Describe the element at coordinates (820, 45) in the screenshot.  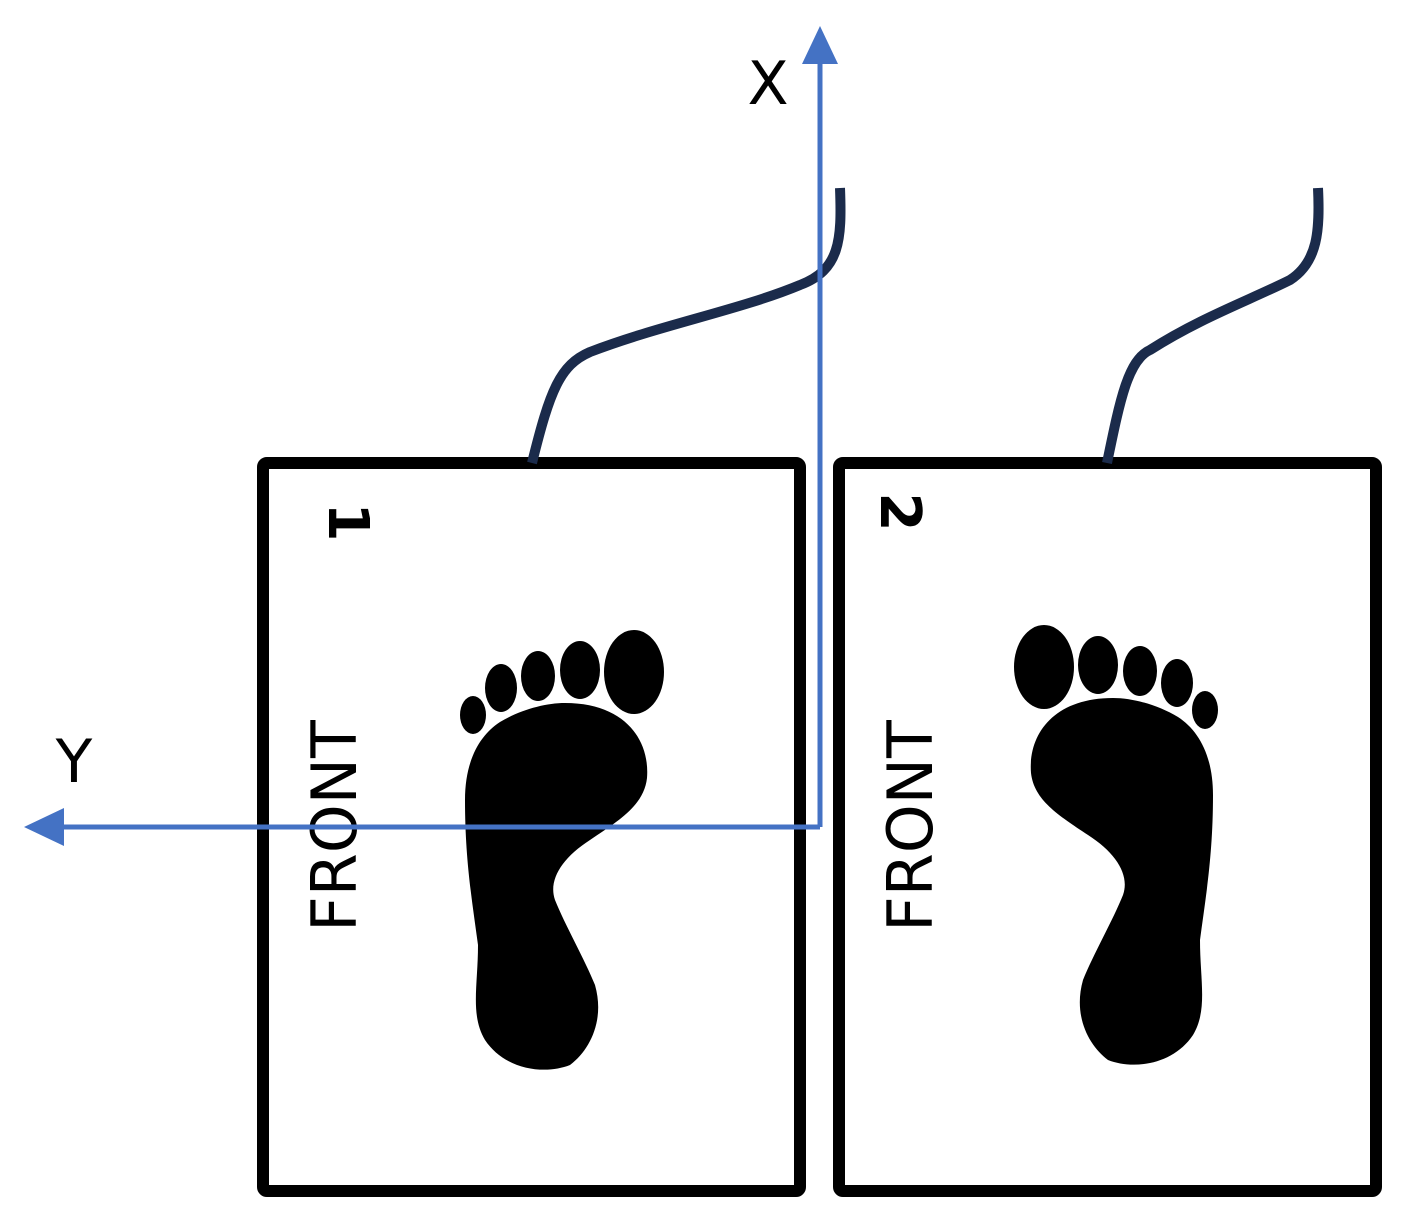
I see `x-axis-arrow-icon` at that location.